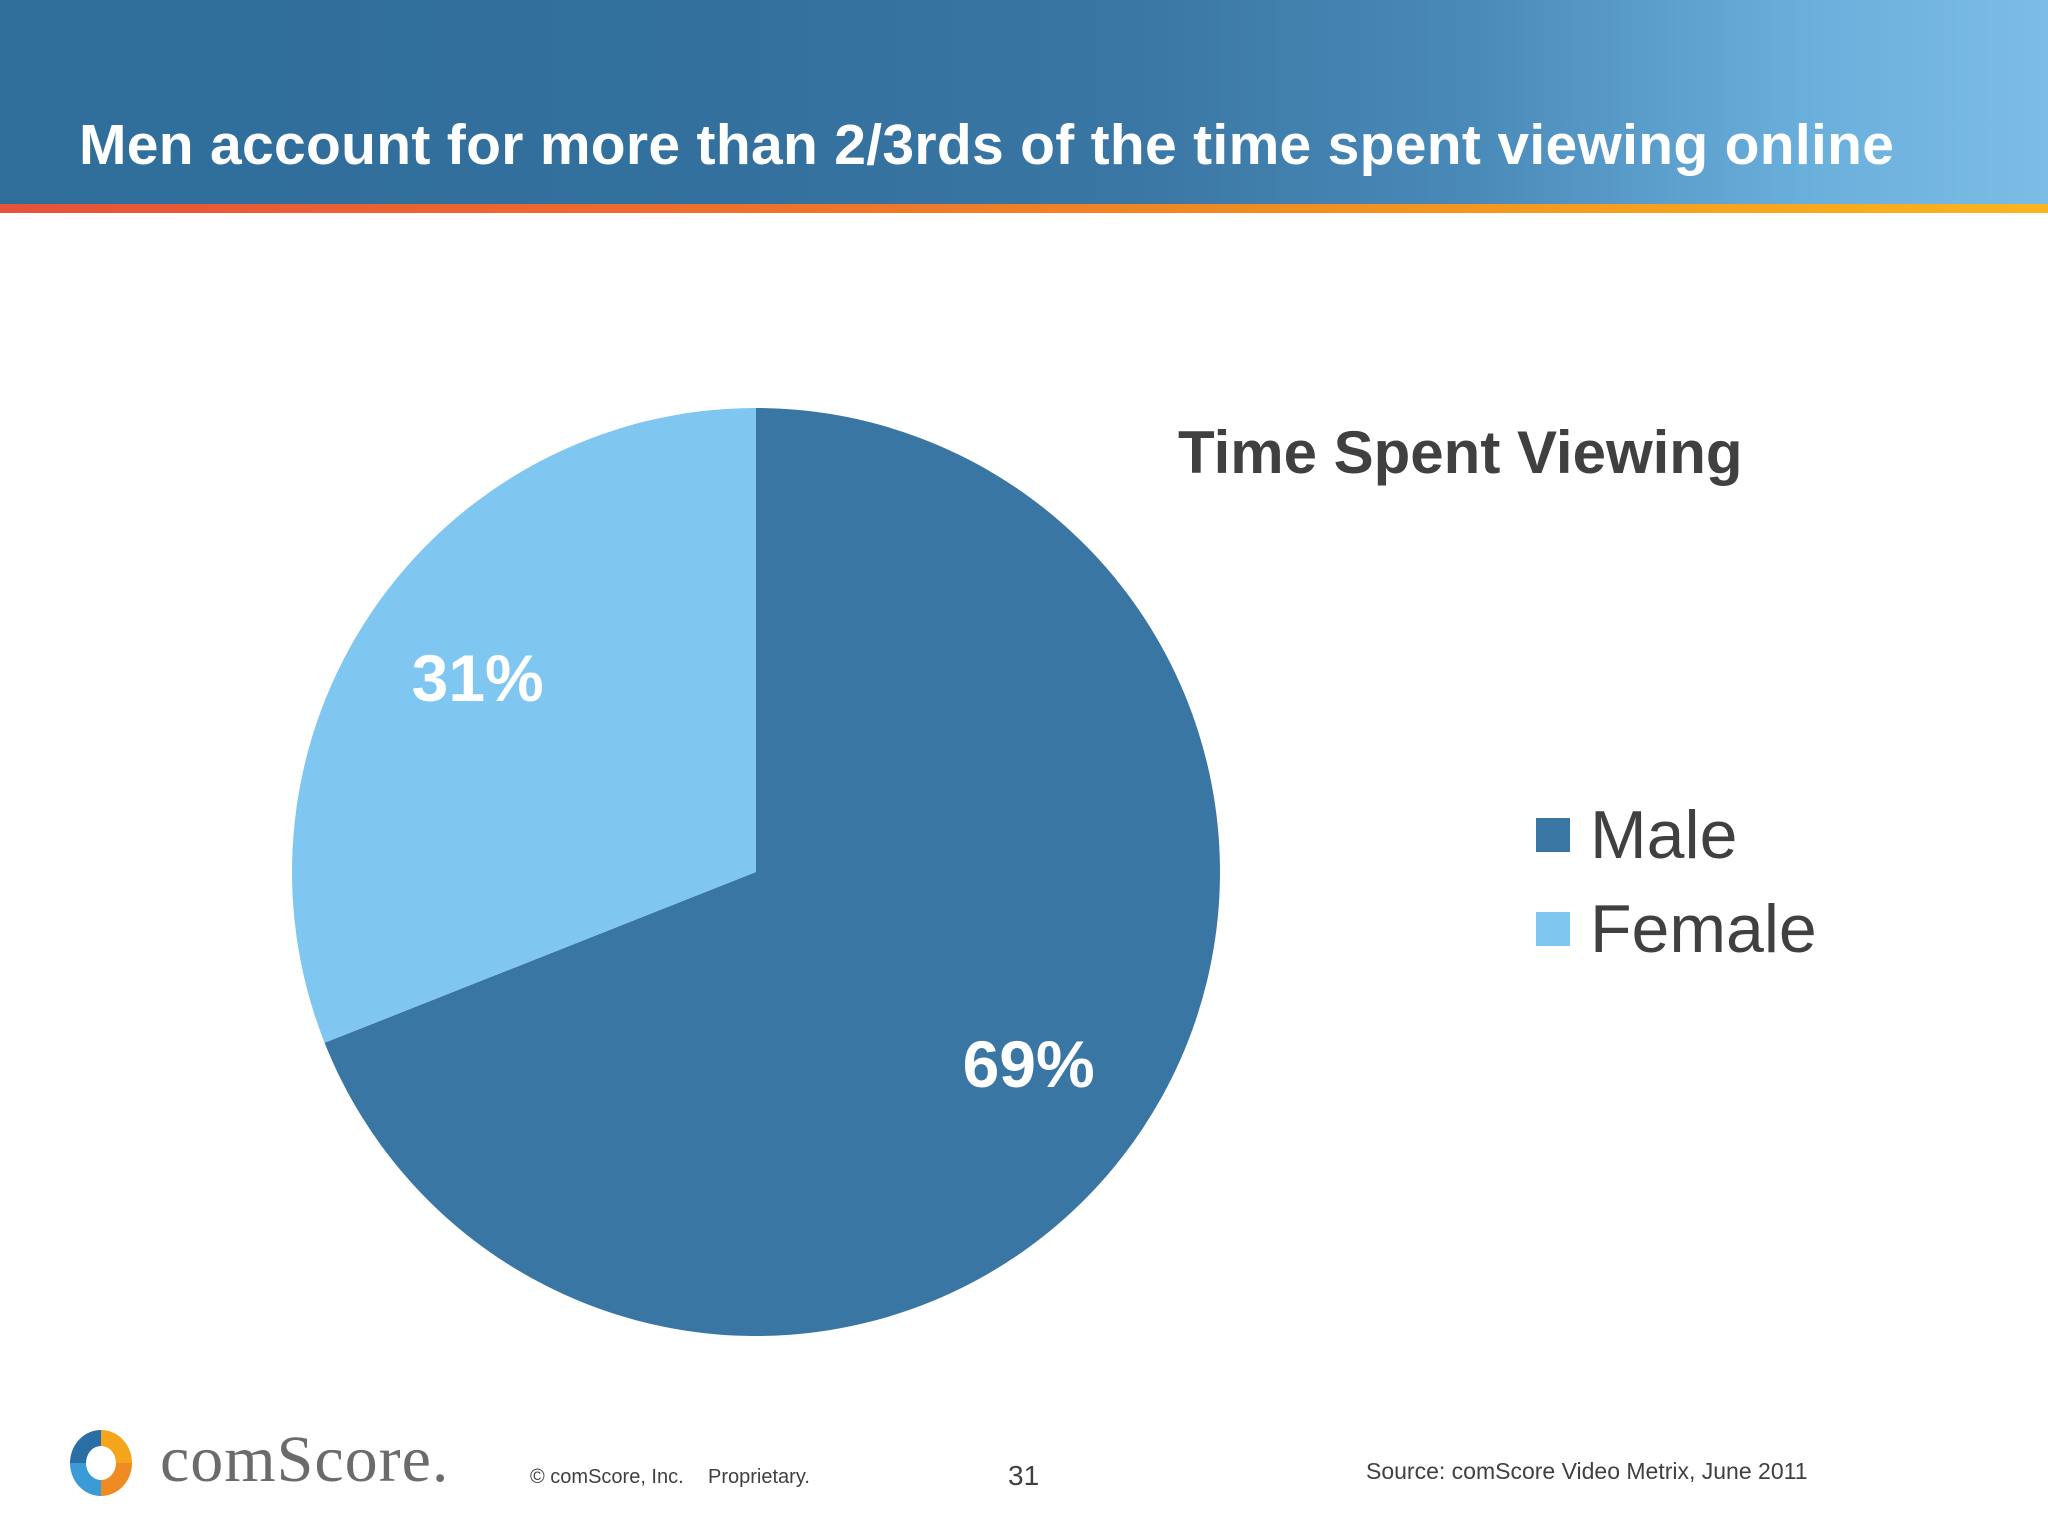 The height and width of the screenshot is (1536, 2048). I want to click on pie-slice-female, so click(524, 725).